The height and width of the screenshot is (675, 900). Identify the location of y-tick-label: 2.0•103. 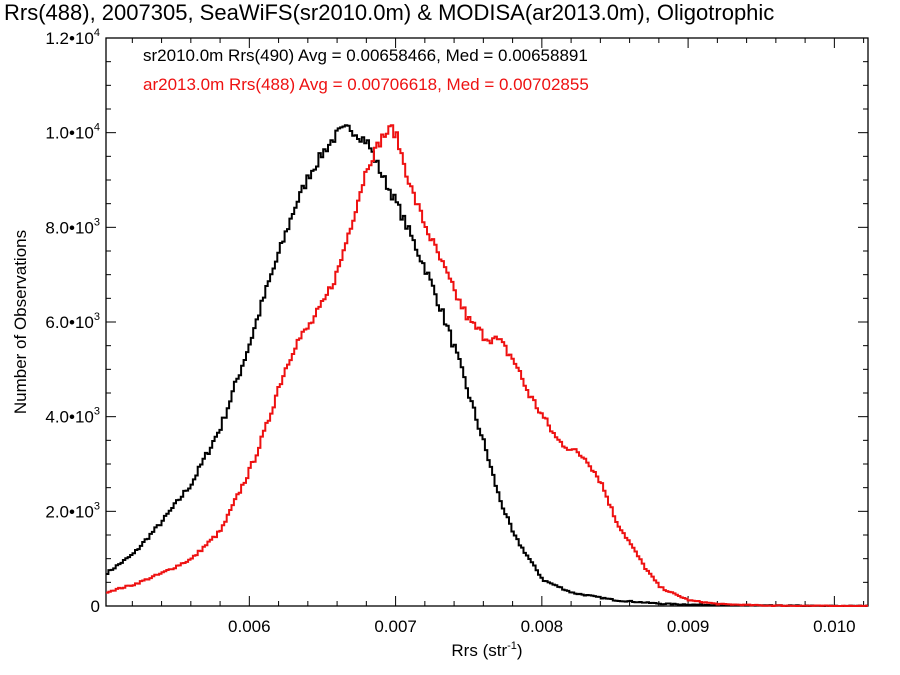
(72, 510).